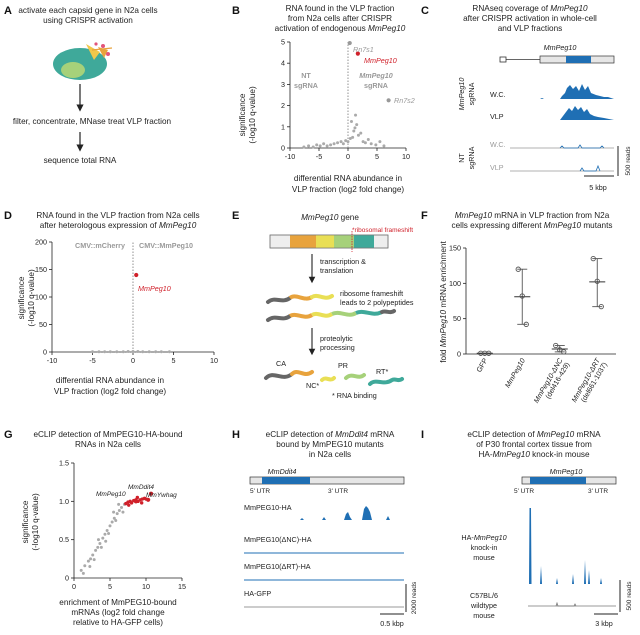 This screenshot has width=640, height=635. What do you see at coordinates (83, 61) in the screenshot?
I see `n2a-cell-icon` at bounding box center [83, 61].